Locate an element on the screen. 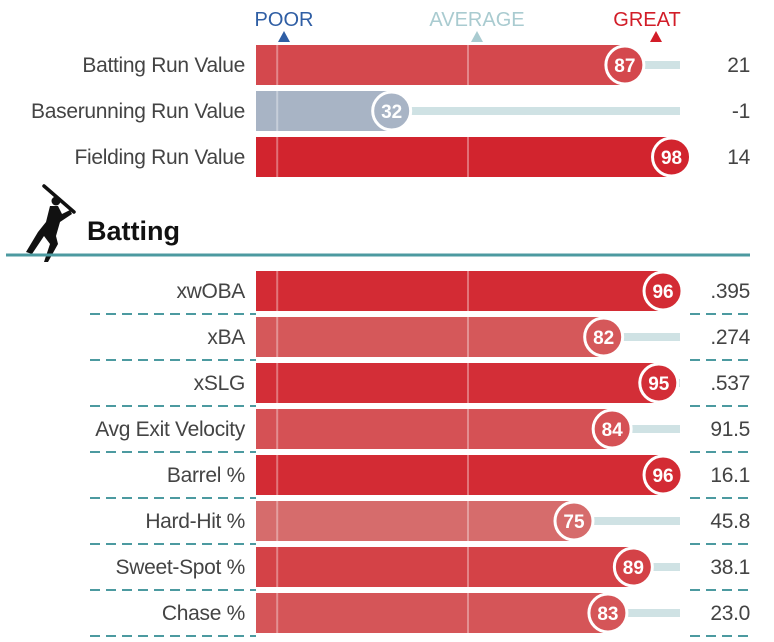  metric-label: Chase % is located at coordinates (203, 613).